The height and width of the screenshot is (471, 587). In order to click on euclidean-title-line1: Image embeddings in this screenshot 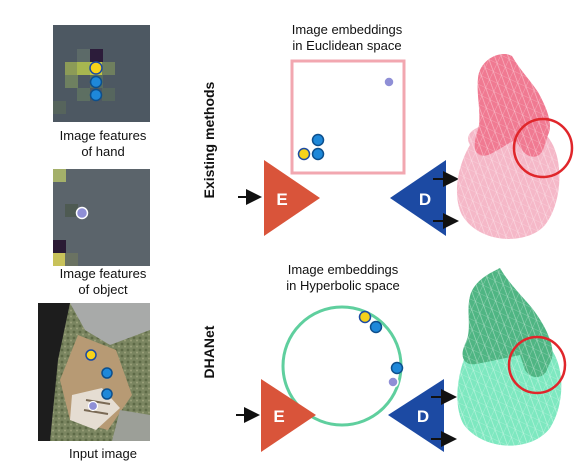, I will do `click(347, 29)`.